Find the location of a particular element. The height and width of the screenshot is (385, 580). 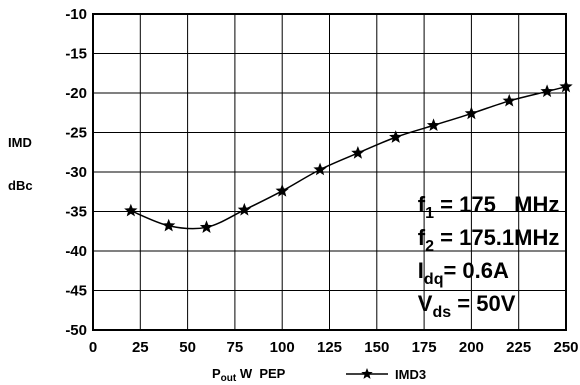

y-tick-label: -35 is located at coordinates (76, 212).